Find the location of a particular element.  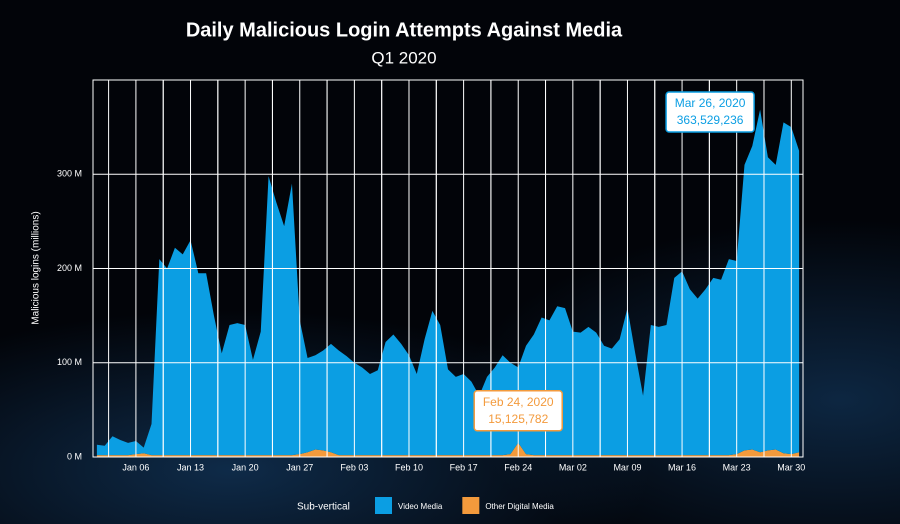

x-tick-label: Mar 23 is located at coordinates (737, 467).